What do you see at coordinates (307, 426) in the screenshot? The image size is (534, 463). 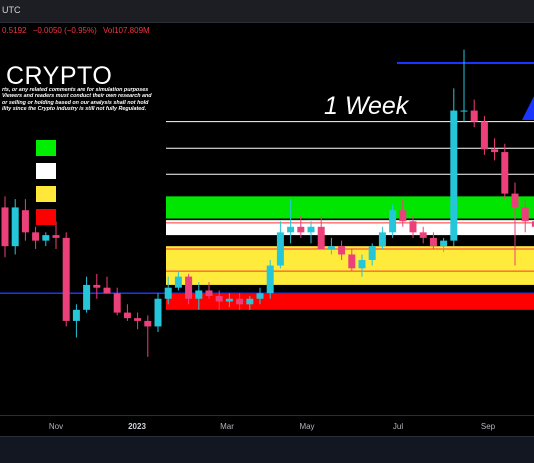 I see `x-tick-label: May` at bounding box center [307, 426].